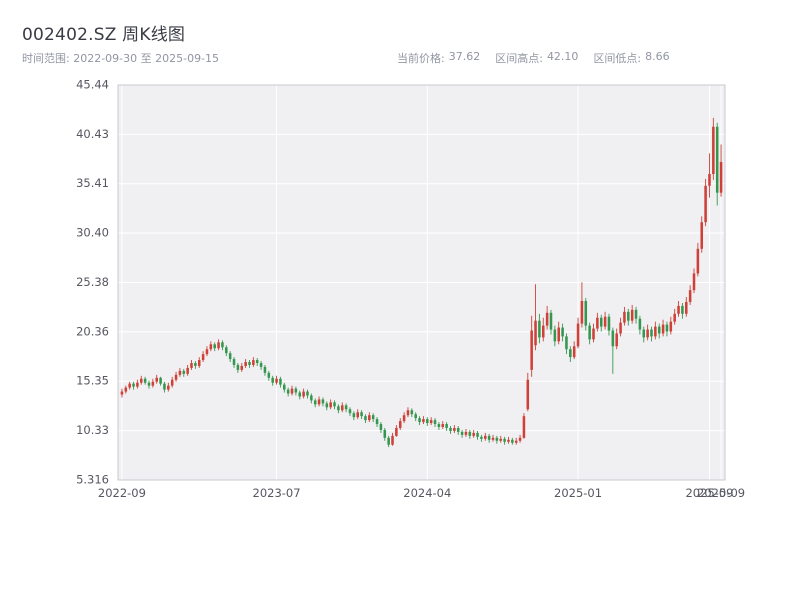  I want to click on range-high-value: 42.10, so click(562, 56).